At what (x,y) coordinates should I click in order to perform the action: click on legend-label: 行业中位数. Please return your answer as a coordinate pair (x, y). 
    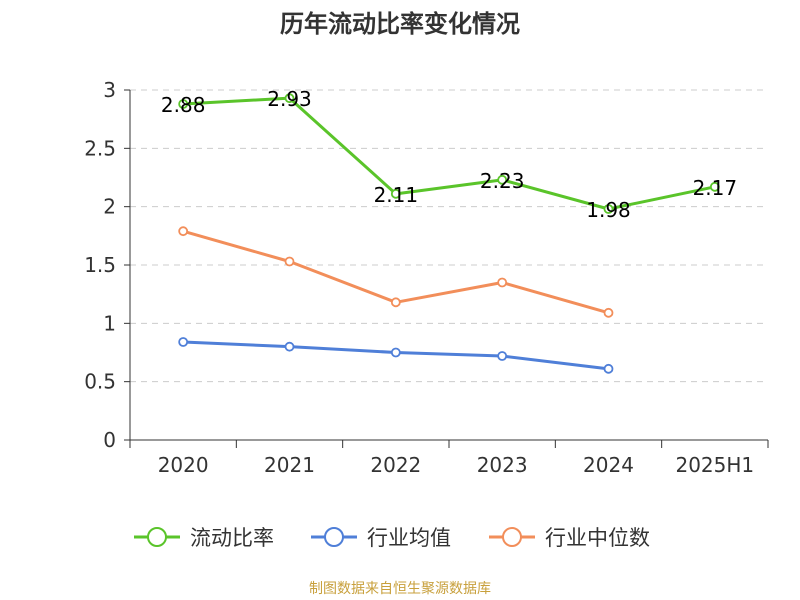
    Looking at the image, I should click on (597, 538).